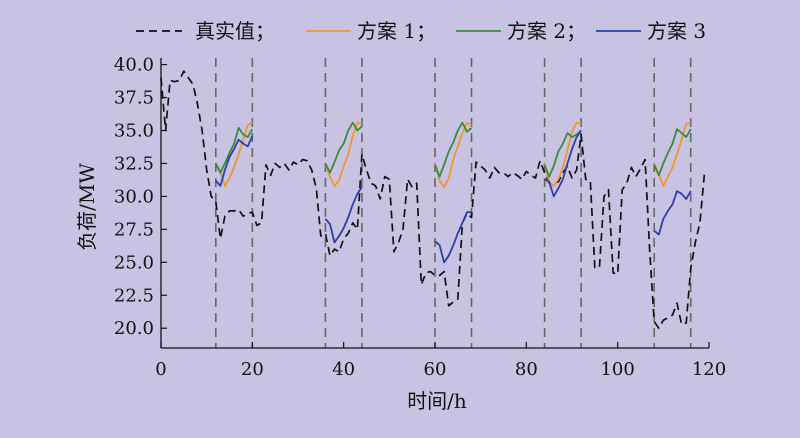  What do you see at coordinates (437, 401) in the screenshot?
I see `x-axis-label: 时间/h` at bounding box center [437, 401].